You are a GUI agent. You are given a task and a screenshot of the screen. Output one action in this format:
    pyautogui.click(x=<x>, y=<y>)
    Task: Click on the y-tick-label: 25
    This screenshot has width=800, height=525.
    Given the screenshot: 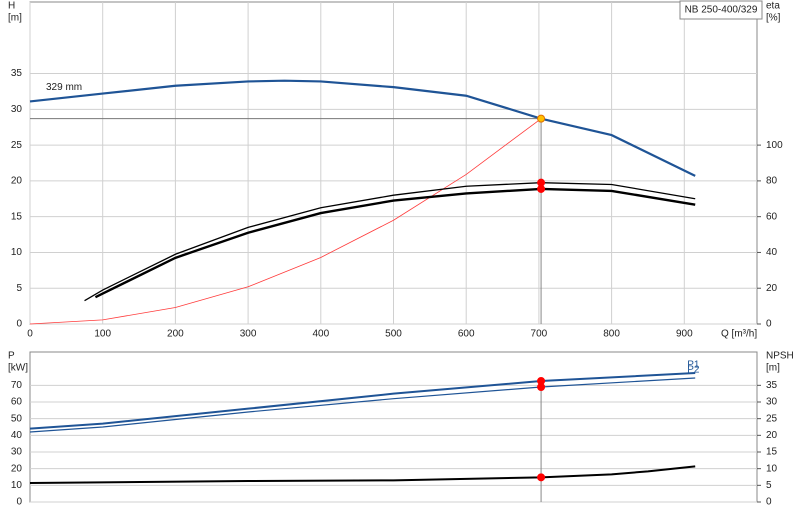 What is the action you would take?
    pyautogui.click(x=17, y=145)
    